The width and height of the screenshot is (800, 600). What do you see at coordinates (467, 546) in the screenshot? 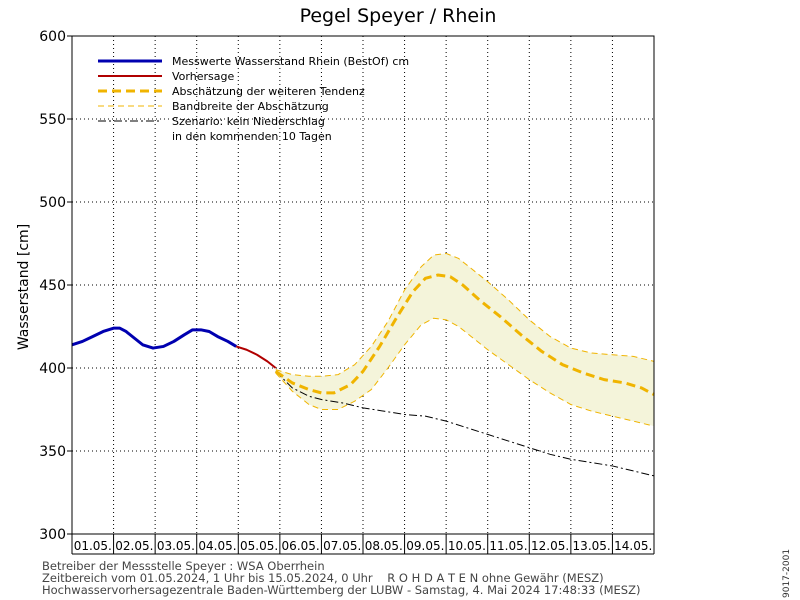
I see `x-tick-label: 10.05.` at bounding box center [467, 546].